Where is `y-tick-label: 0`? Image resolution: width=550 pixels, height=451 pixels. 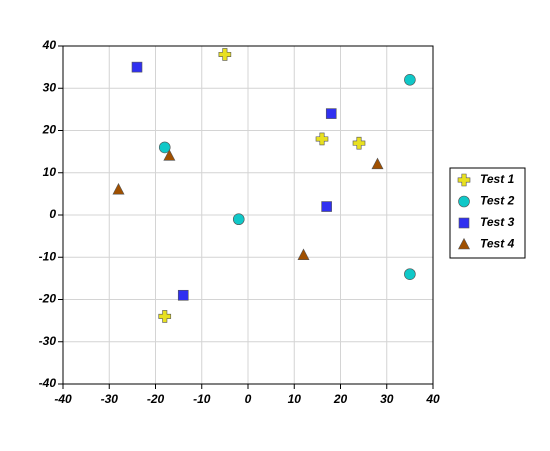
y-tick-label: 0 is located at coordinates (52, 214).